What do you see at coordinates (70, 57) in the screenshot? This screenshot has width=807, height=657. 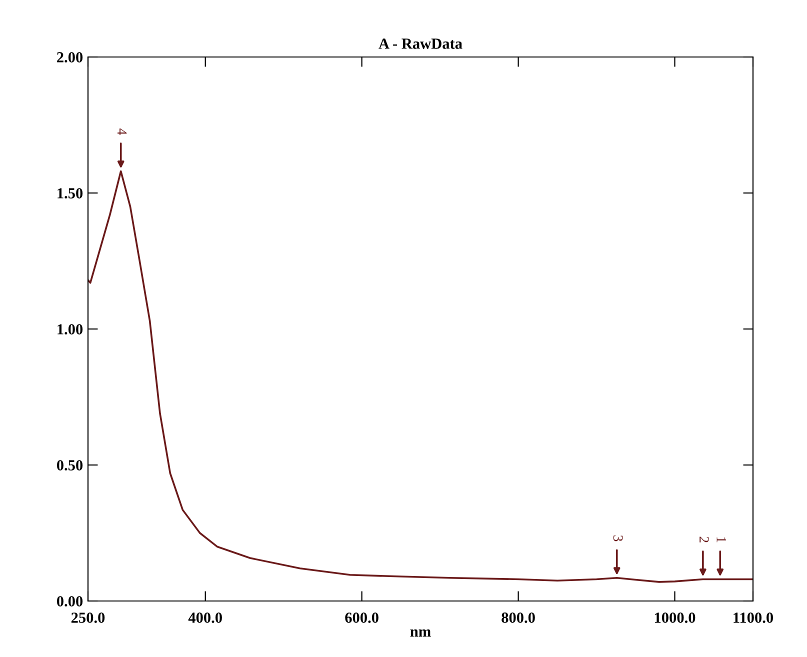 I see `y-tick-label: 2.00` at bounding box center [70, 57].